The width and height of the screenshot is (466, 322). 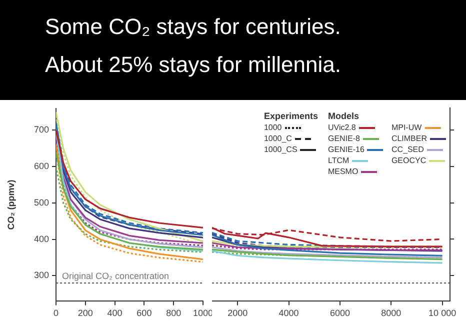 I want to click on ref-line-label: Original CO₂ concentration, so click(x=116, y=275).